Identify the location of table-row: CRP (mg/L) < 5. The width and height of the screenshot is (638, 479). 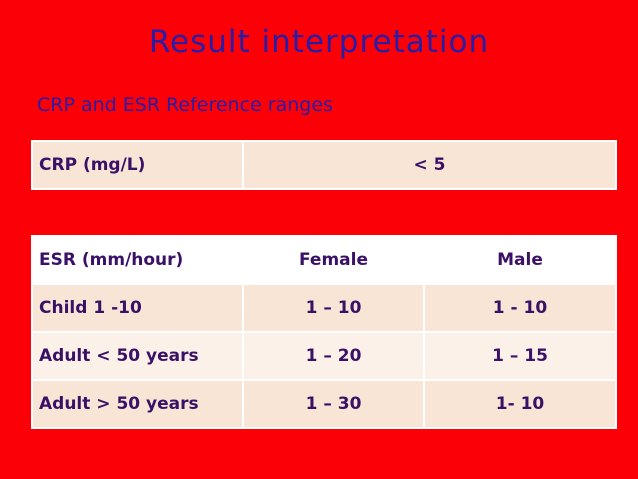
(324, 165).